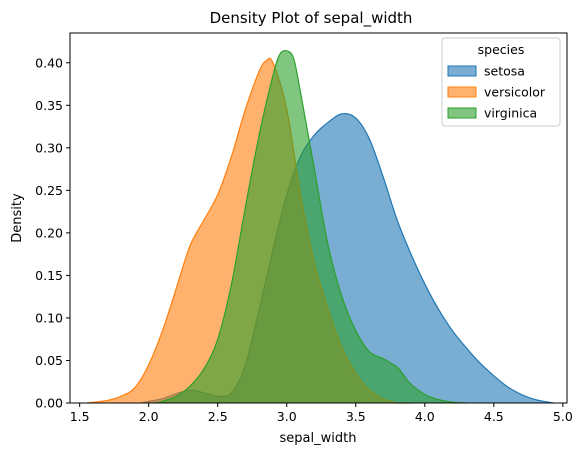 This screenshot has height=455, width=576. What do you see at coordinates (515, 92) in the screenshot?
I see `legend-label-versicolor: versicolor` at bounding box center [515, 92].